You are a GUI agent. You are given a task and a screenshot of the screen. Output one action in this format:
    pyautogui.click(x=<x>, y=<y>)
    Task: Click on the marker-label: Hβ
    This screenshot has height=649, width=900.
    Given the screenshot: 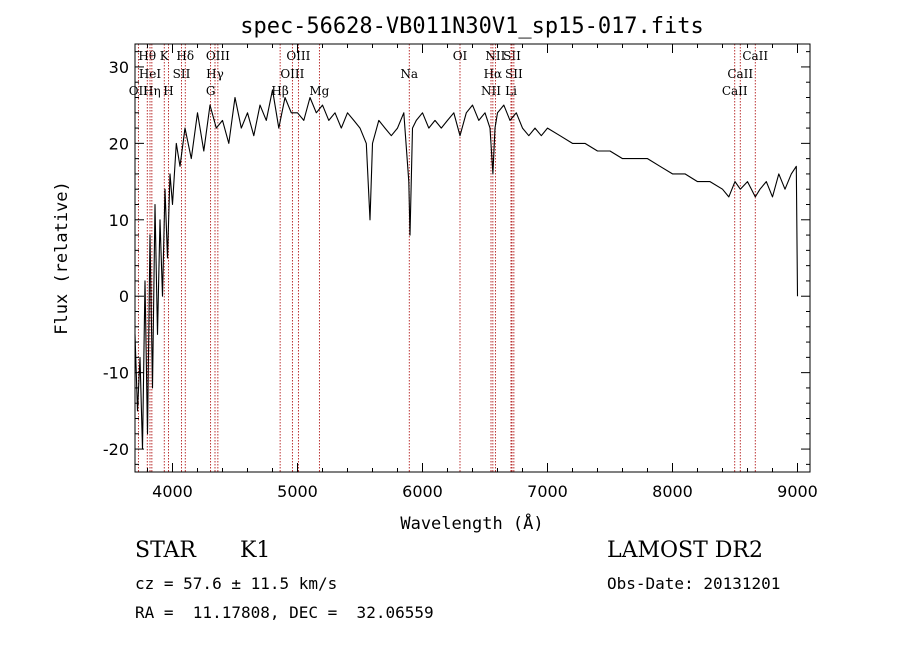 What is the action you would take?
    pyautogui.click(x=279, y=91)
    